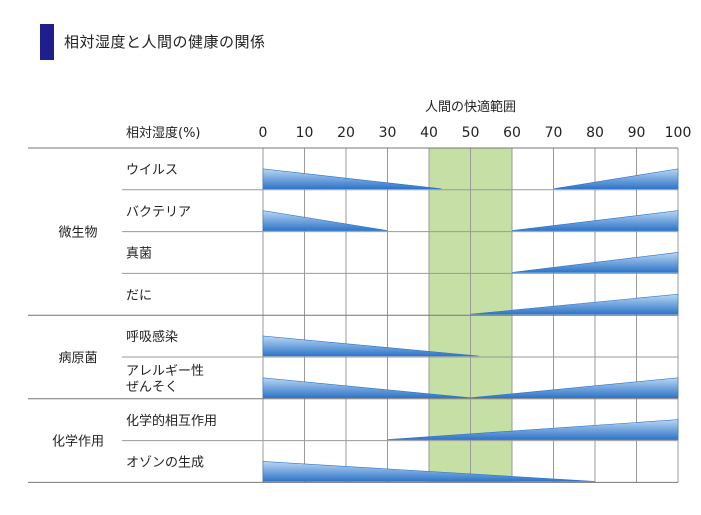 This screenshot has height=515, width=701. What do you see at coordinates (171, 421) in the screenshot?
I see `row-label: 化学的相互作用` at bounding box center [171, 421].